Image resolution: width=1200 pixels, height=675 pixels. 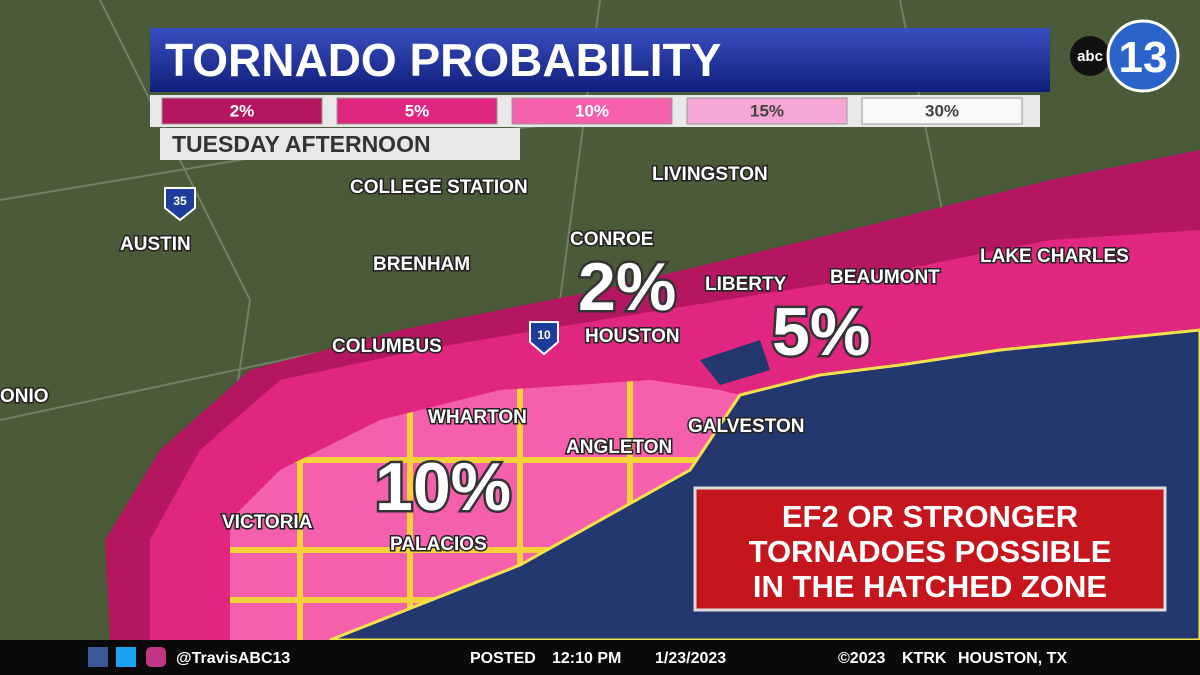 I want to click on legend-label: 5%, so click(x=417, y=110).